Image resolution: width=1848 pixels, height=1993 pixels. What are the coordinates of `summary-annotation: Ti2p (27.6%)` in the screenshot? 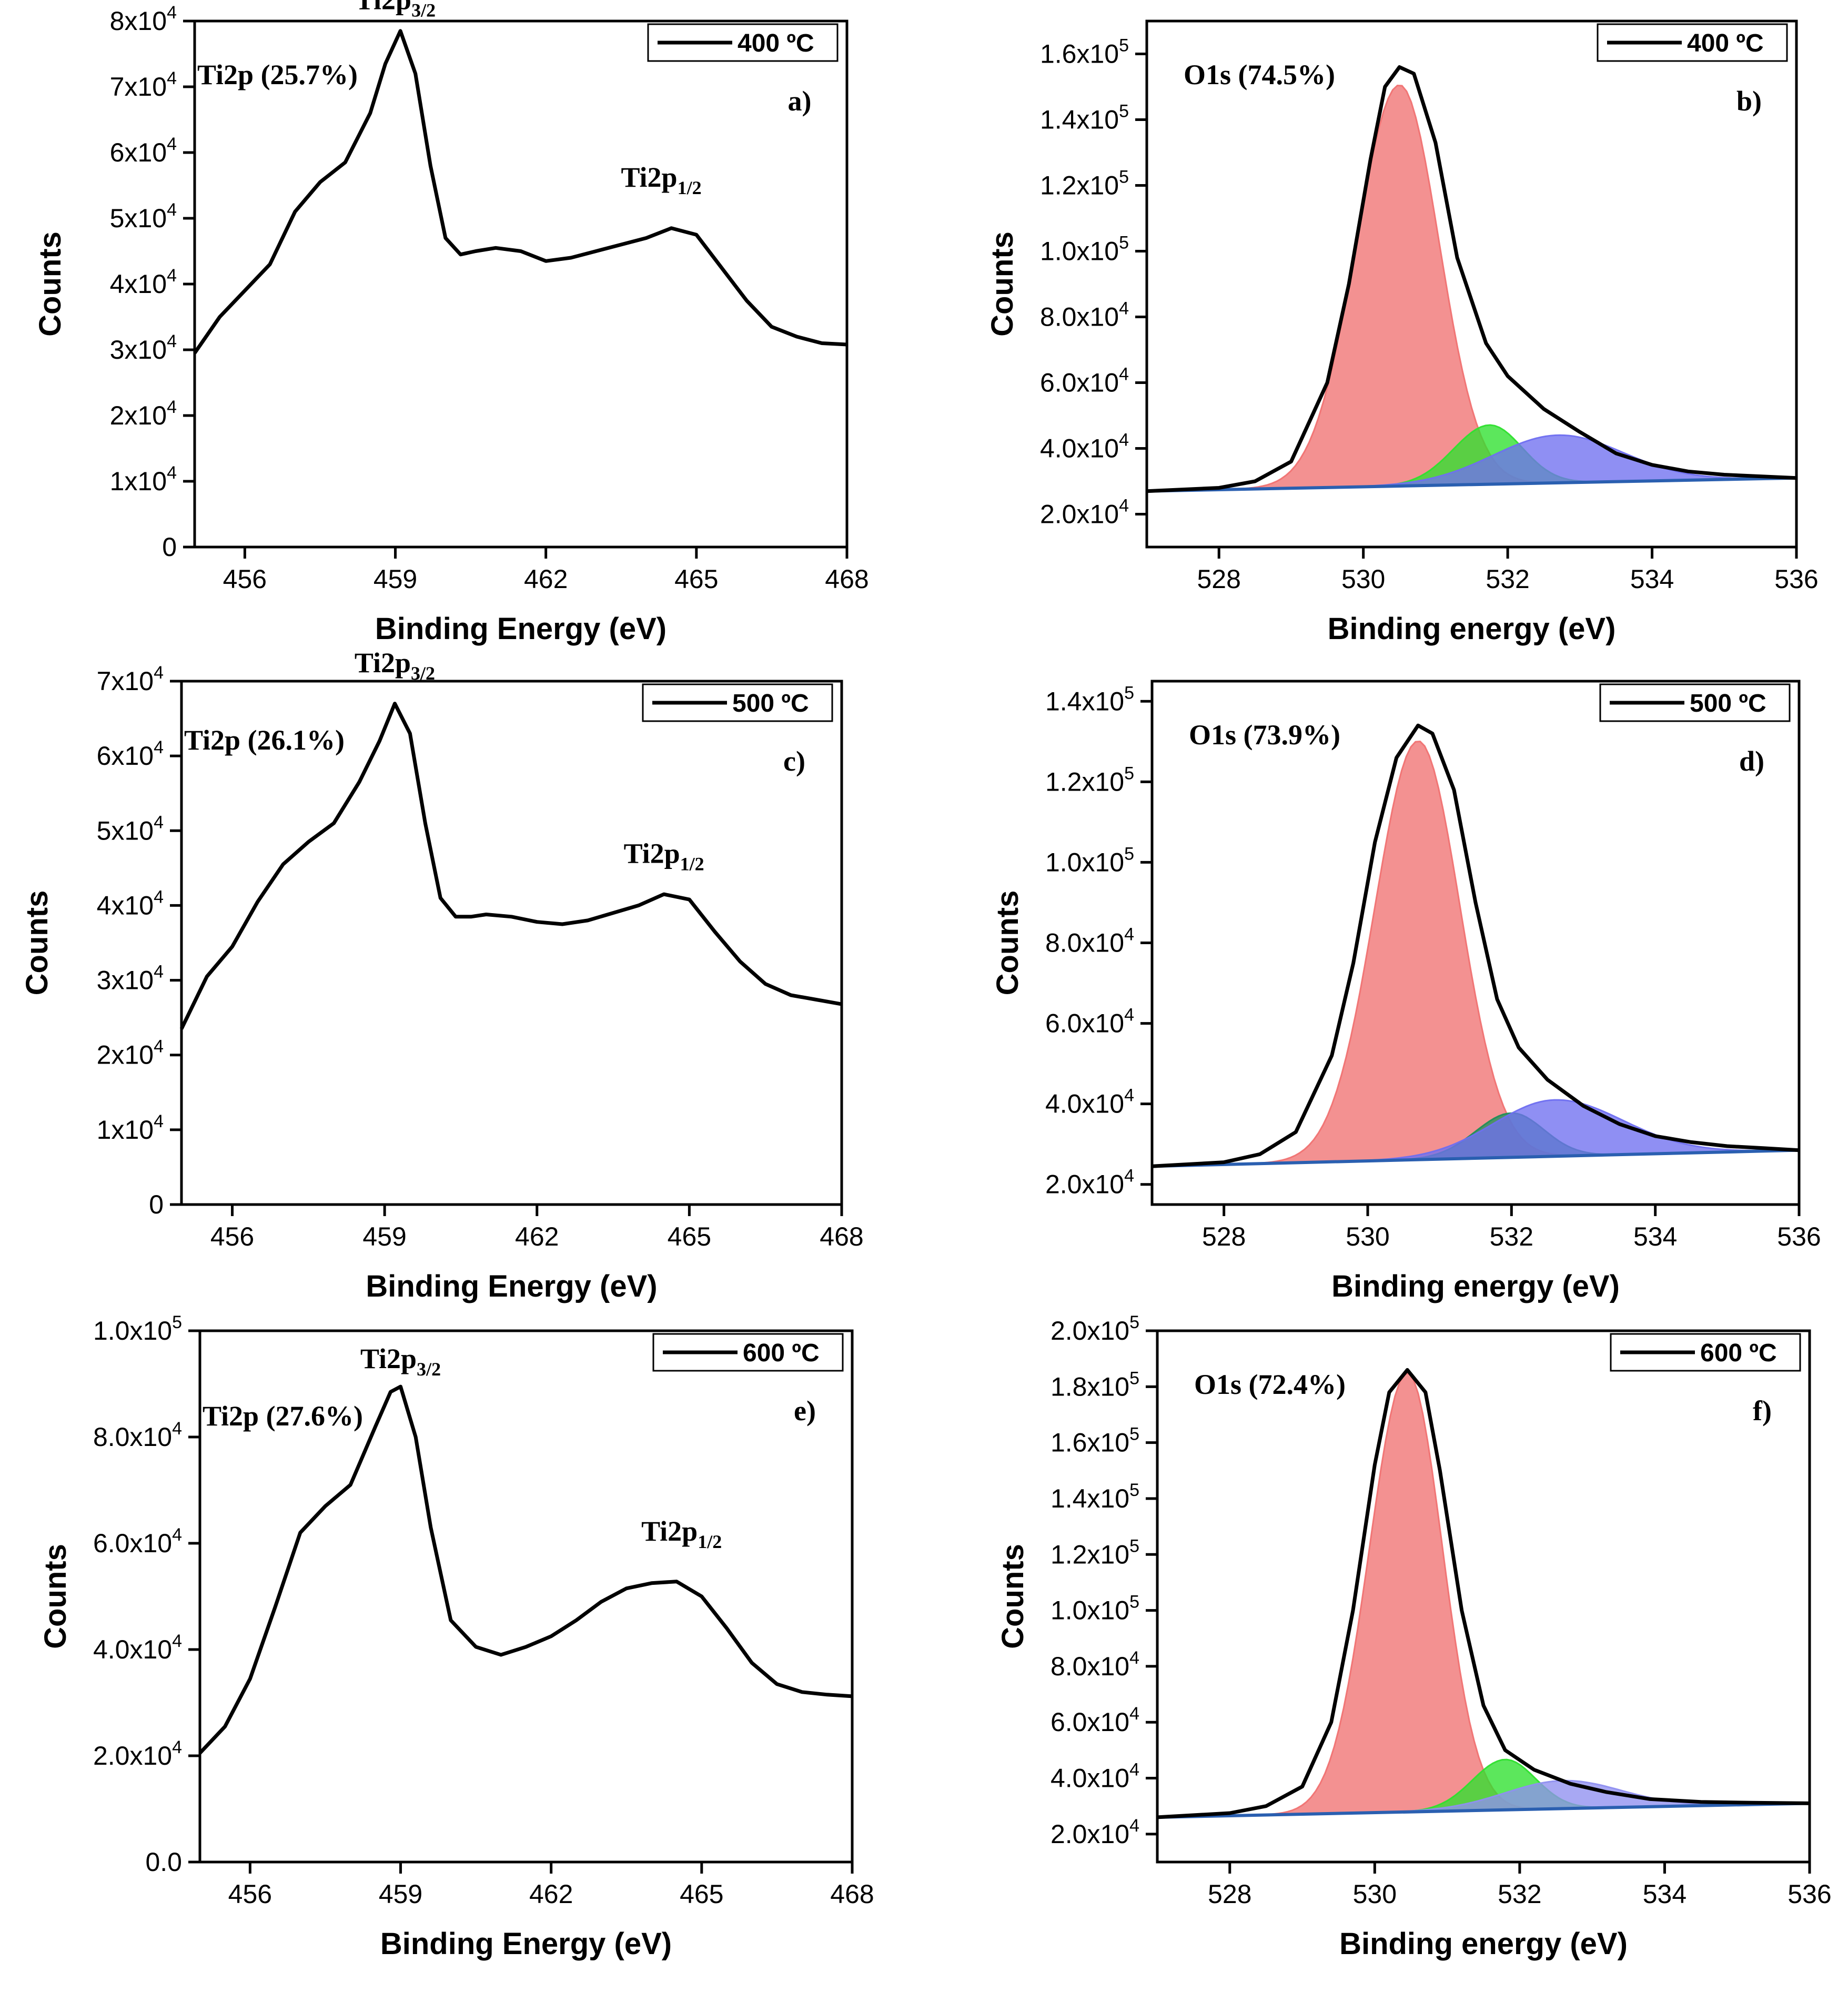 It's located at (283, 1416).